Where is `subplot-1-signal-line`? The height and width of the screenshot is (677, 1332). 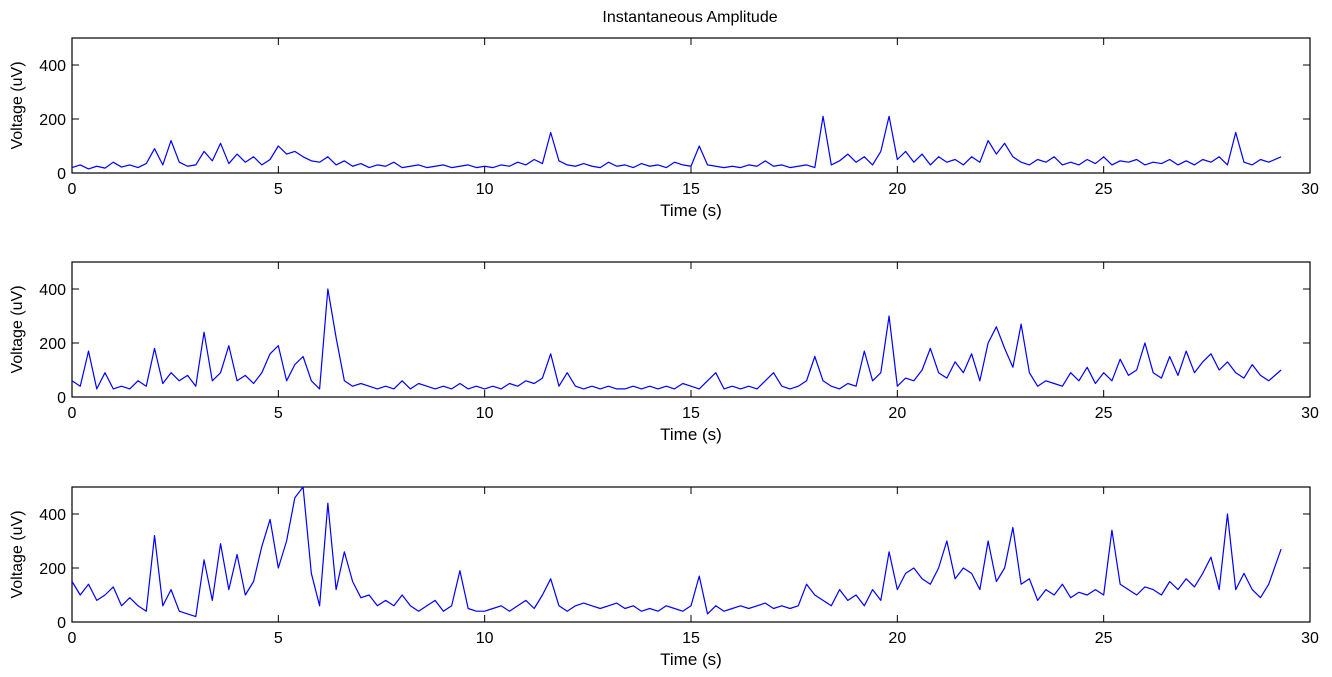
subplot-1-signal-line is located at coordinates (676, 142).